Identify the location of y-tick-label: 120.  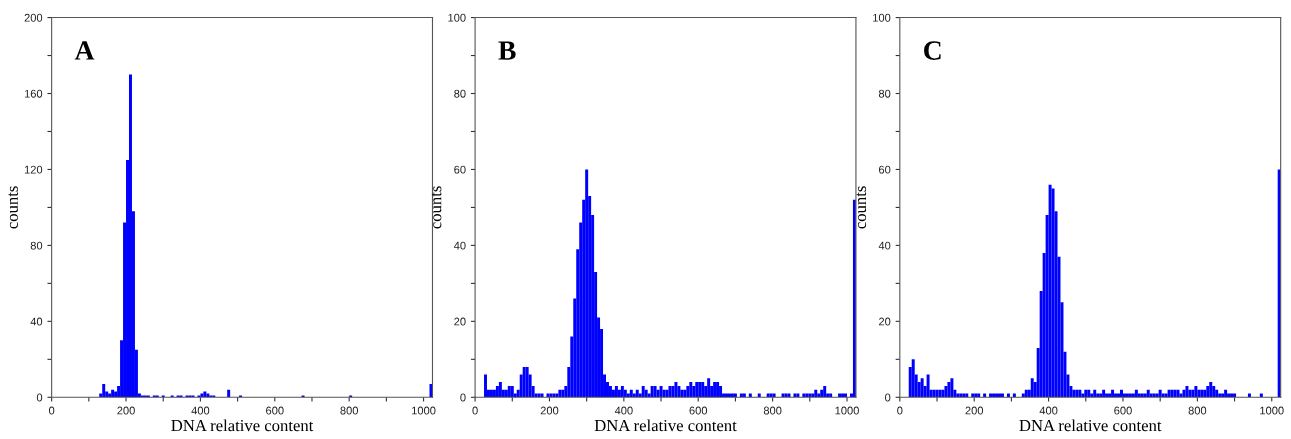
(33, 169).